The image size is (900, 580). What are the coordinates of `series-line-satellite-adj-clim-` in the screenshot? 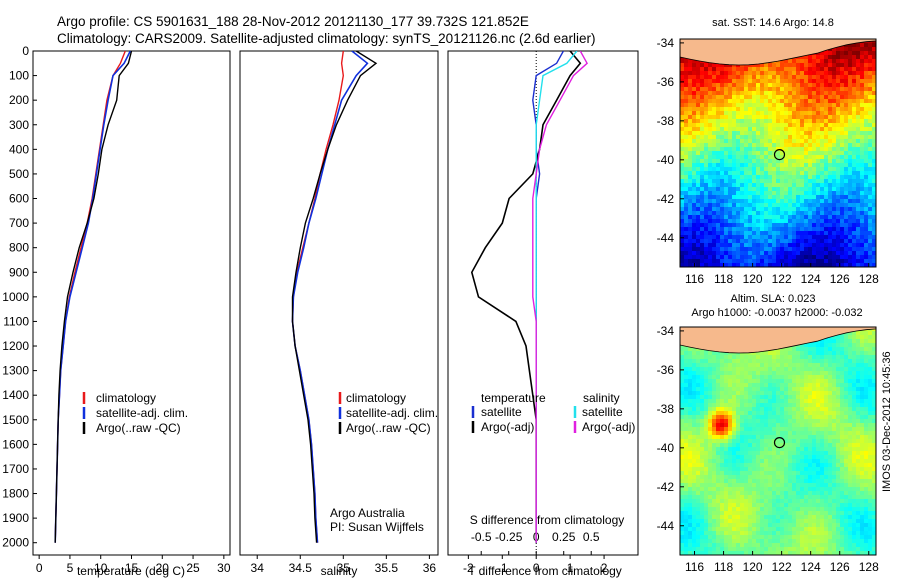 It's located at (330, 297).